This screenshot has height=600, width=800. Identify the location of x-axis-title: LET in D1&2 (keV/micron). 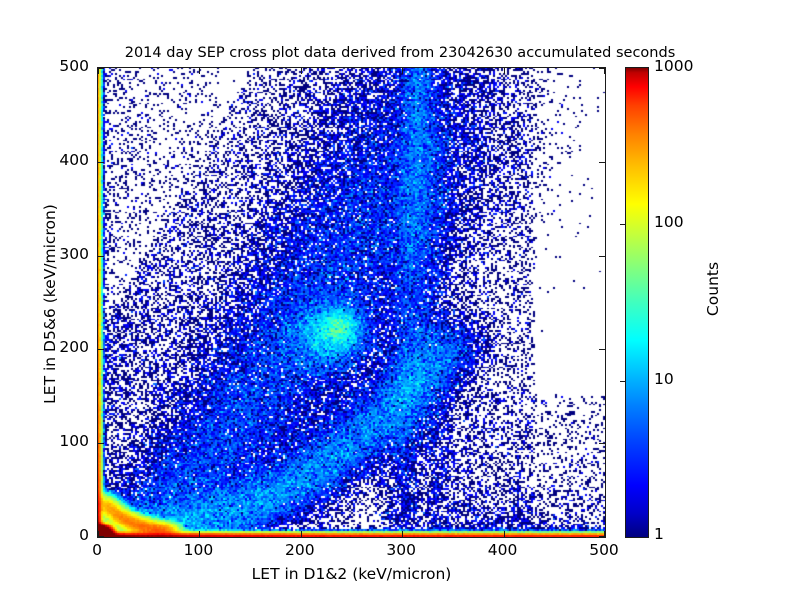
(351, 574).